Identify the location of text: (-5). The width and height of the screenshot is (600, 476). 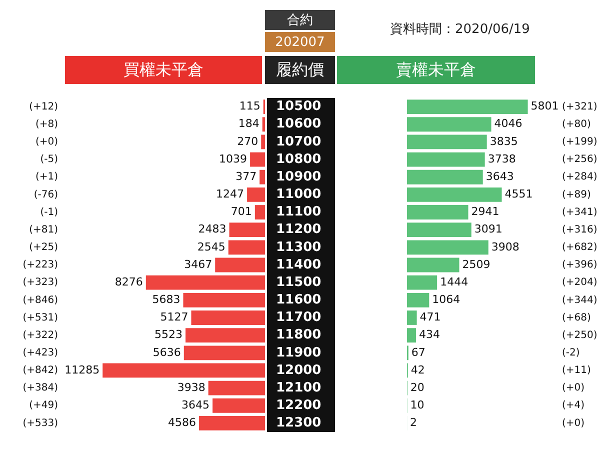
(49, 160).